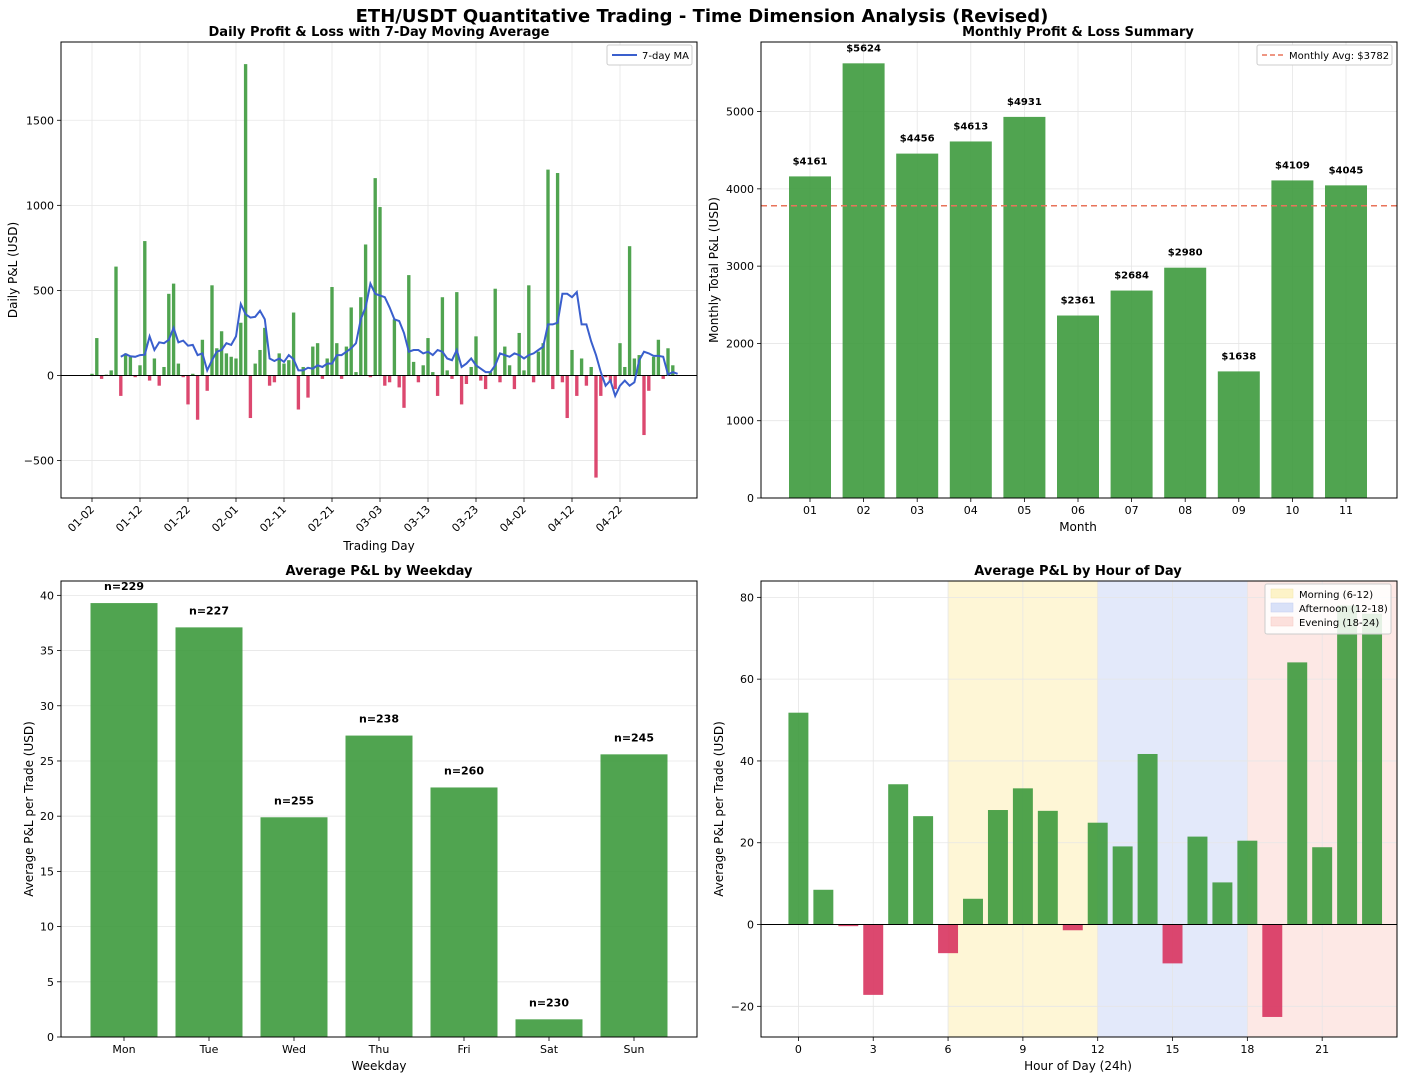 The image size is (1404, 1080). I want to click on y-tick-label: 30, so click(47, 706).